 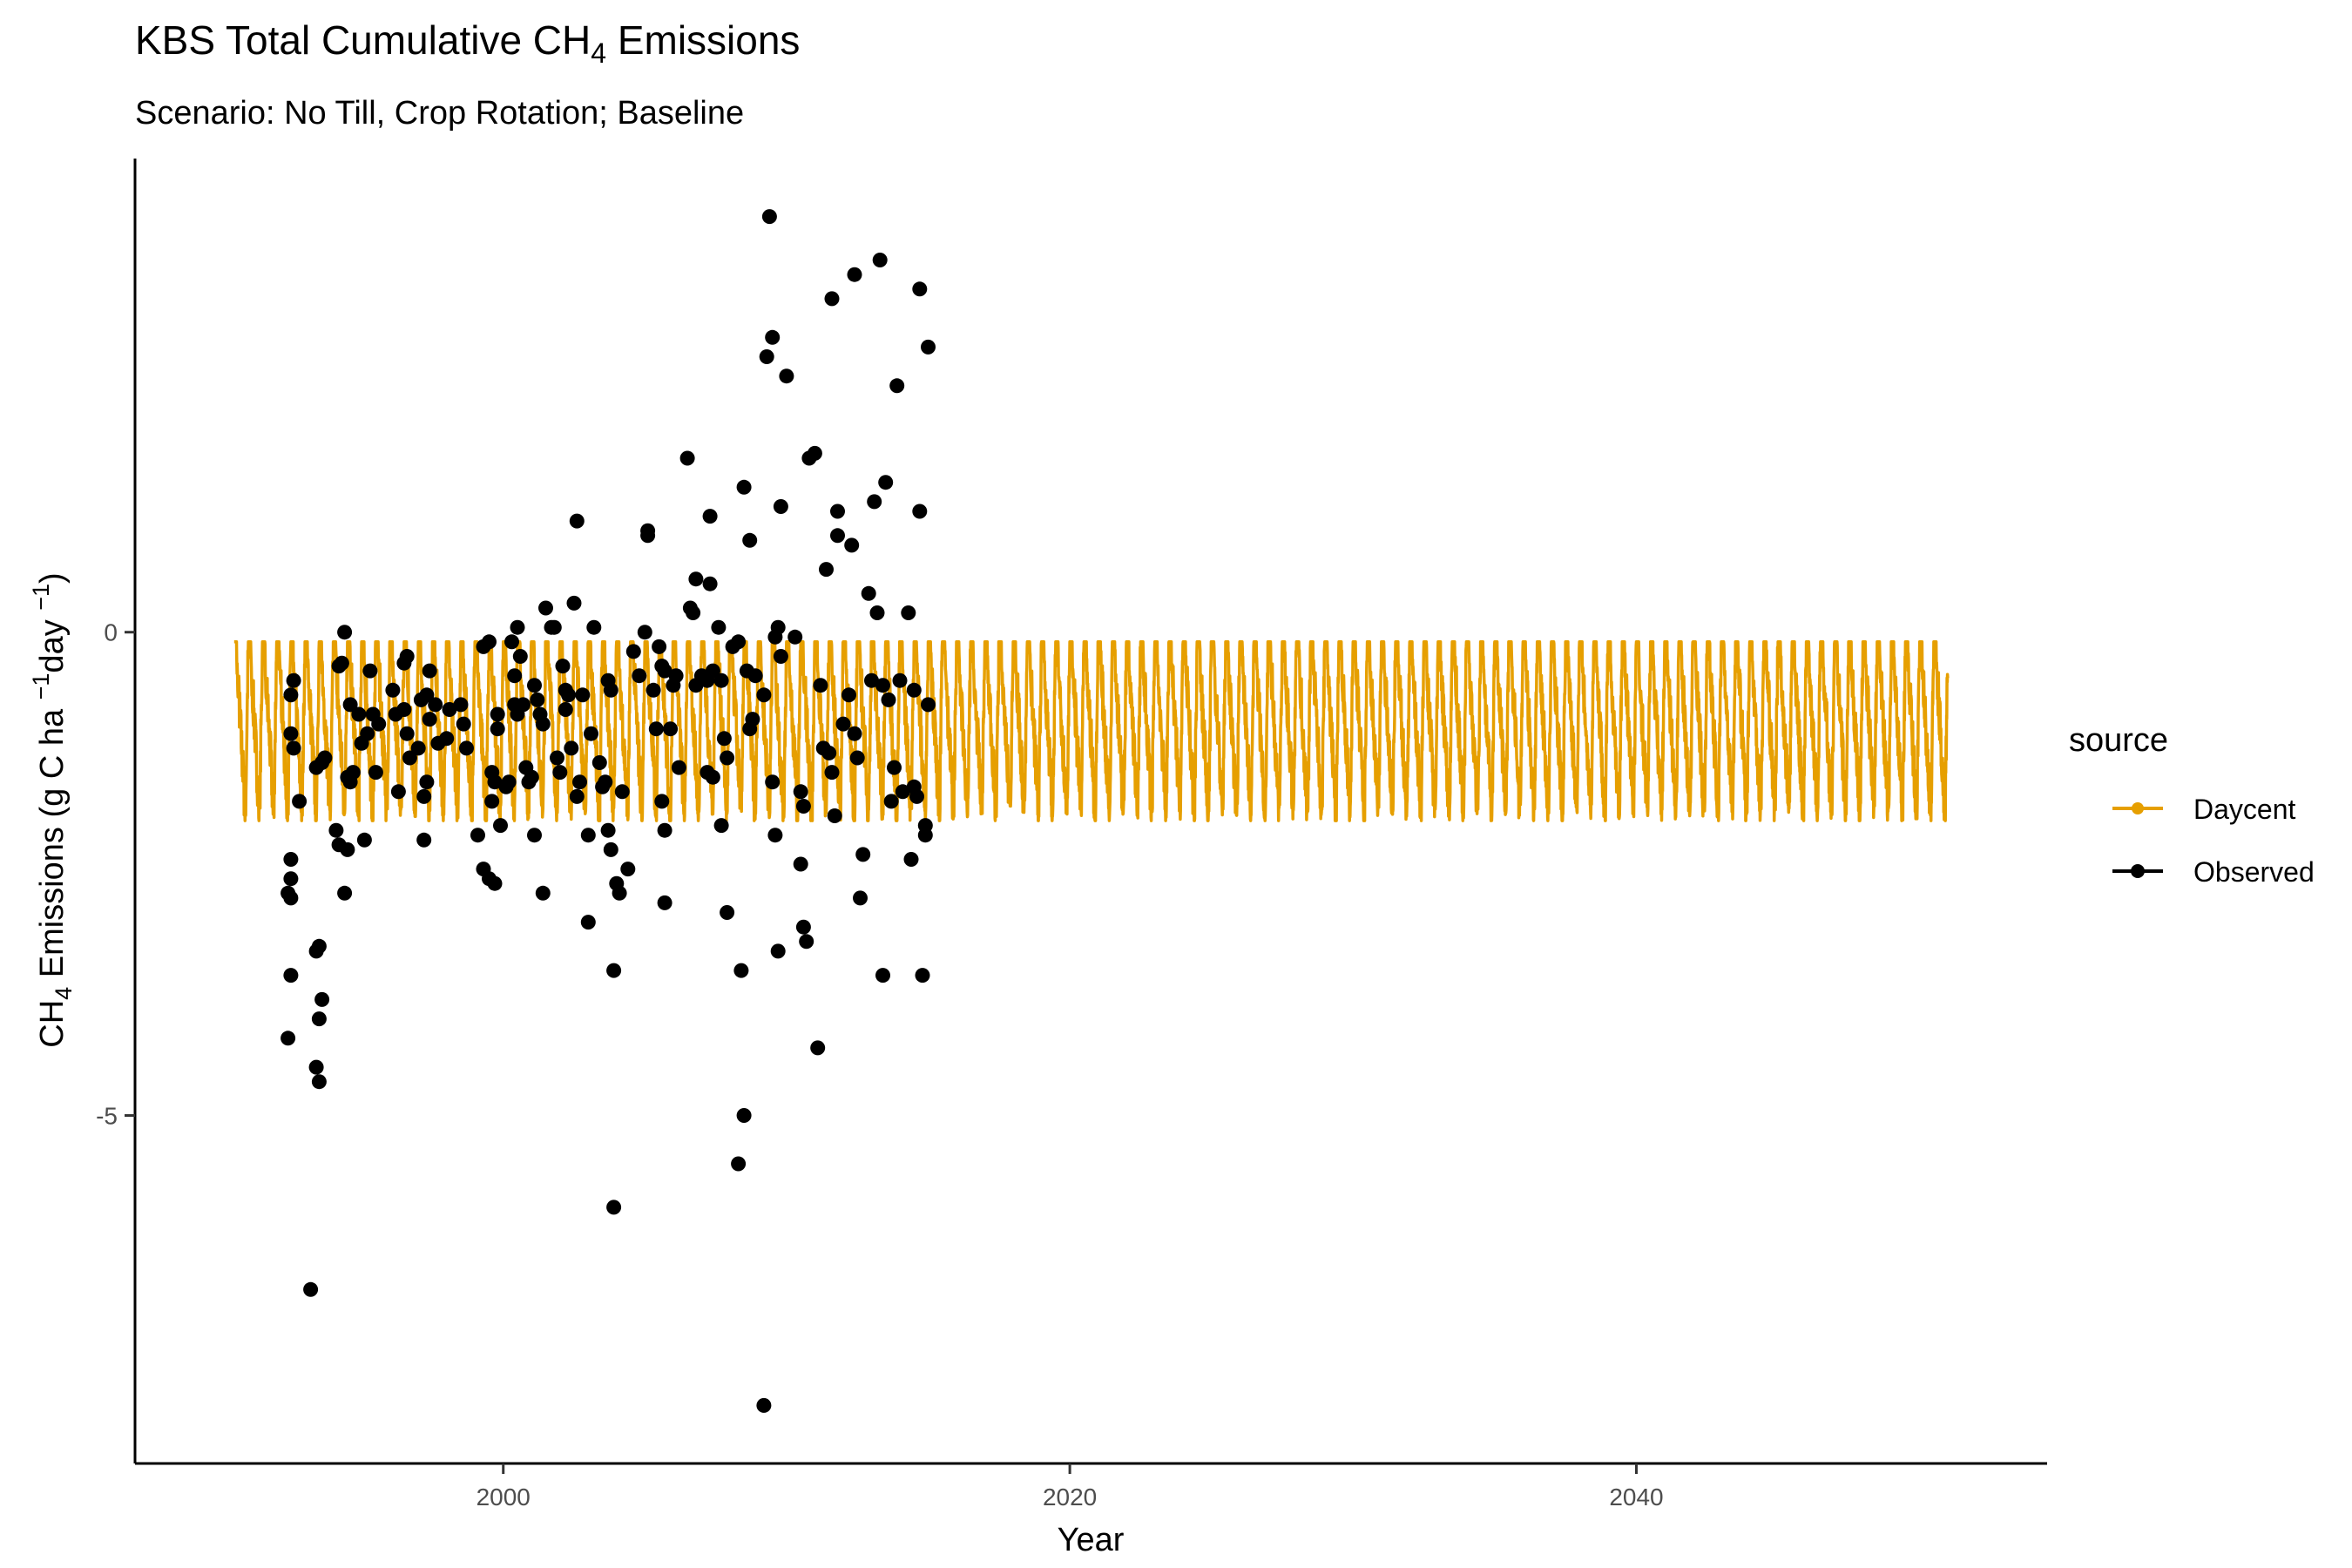 I want to click on y-tick-label: 0, so click(x=111, y=633).